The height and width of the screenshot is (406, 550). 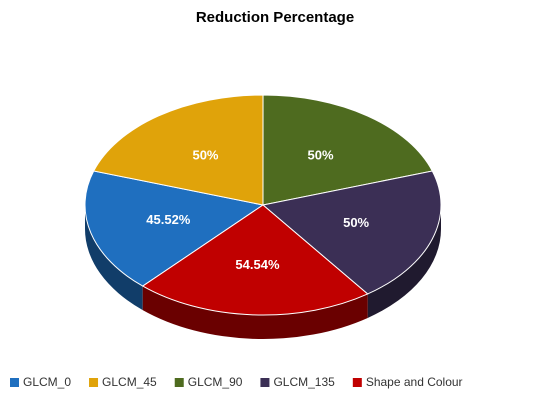 What do you see at coordinates (215, 382) in the screenshot?
I see `legend-label: GLCM_90` at bounding box center [215, 382].